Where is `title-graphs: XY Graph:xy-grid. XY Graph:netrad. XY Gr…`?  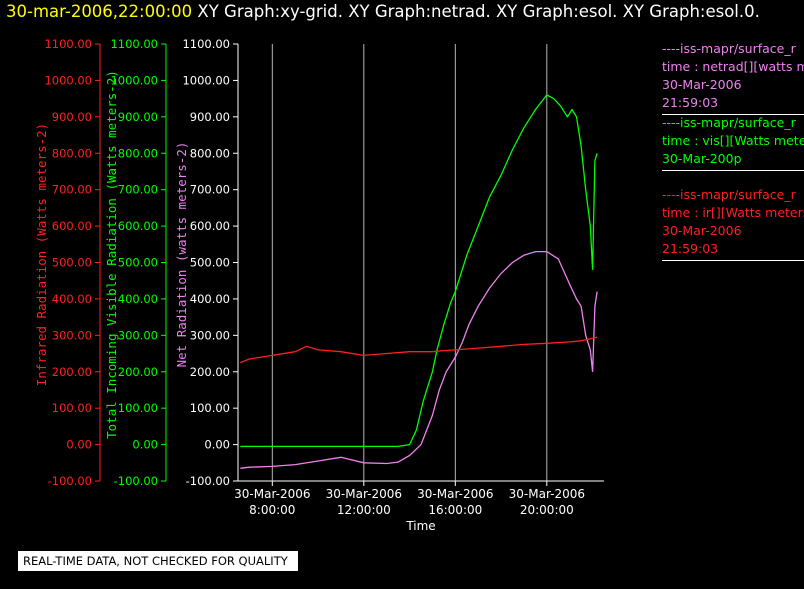 title-graphs: XY Graph:xy-grid. XY Graph:netrad. XY Gr… is located at coordinates (478, 11).